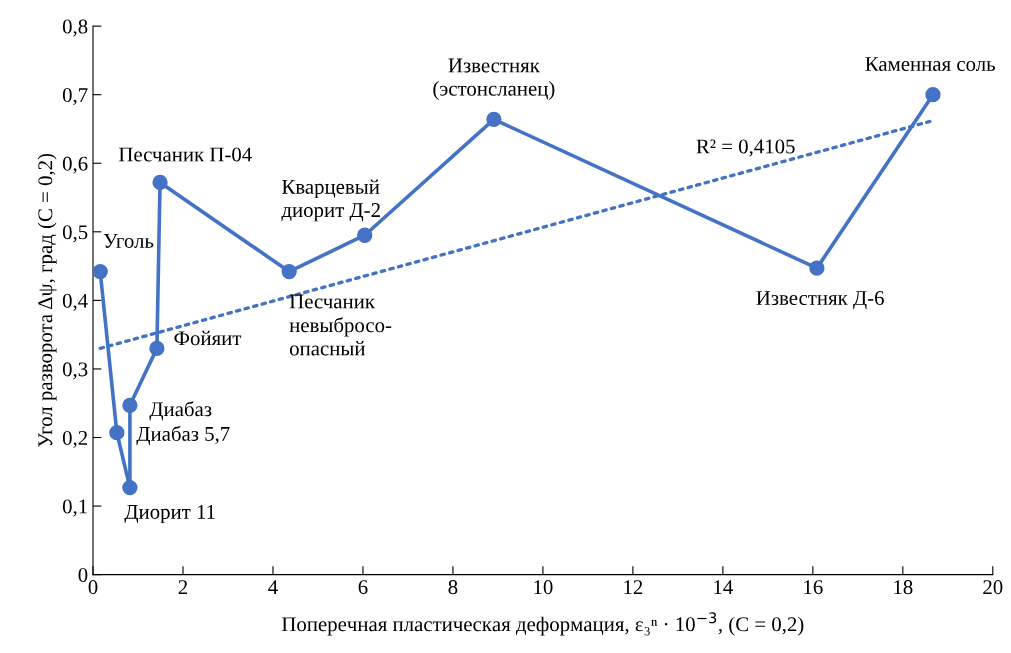 The width and height of the screenshot is (1011, 653). I want to click on x-tick-label: 0, so click(93, 587).